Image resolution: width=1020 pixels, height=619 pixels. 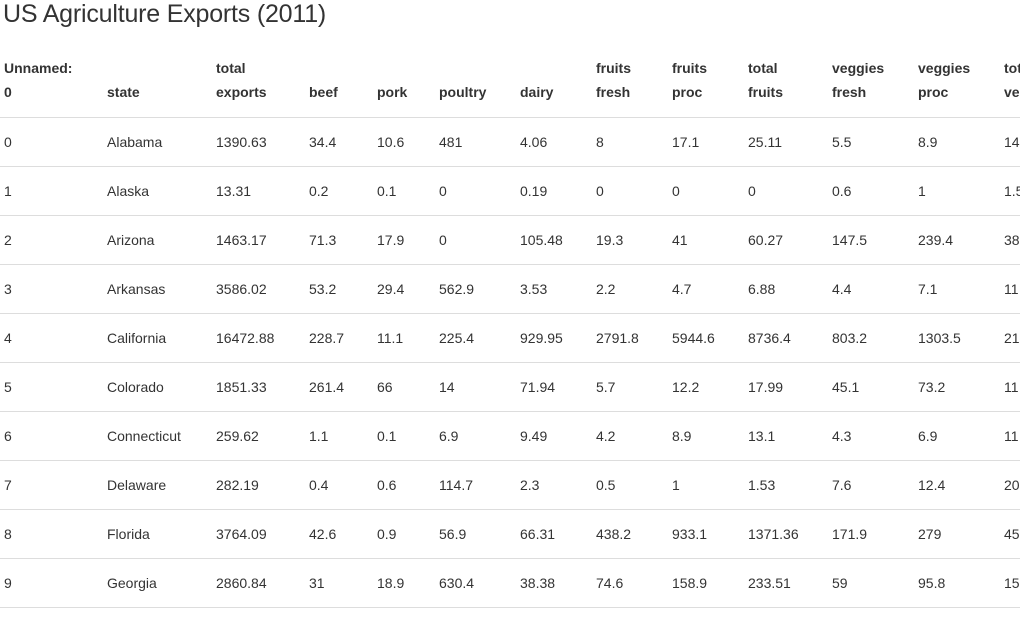 I want to click on table-cell: 13.1, so click(x=786, y=436).